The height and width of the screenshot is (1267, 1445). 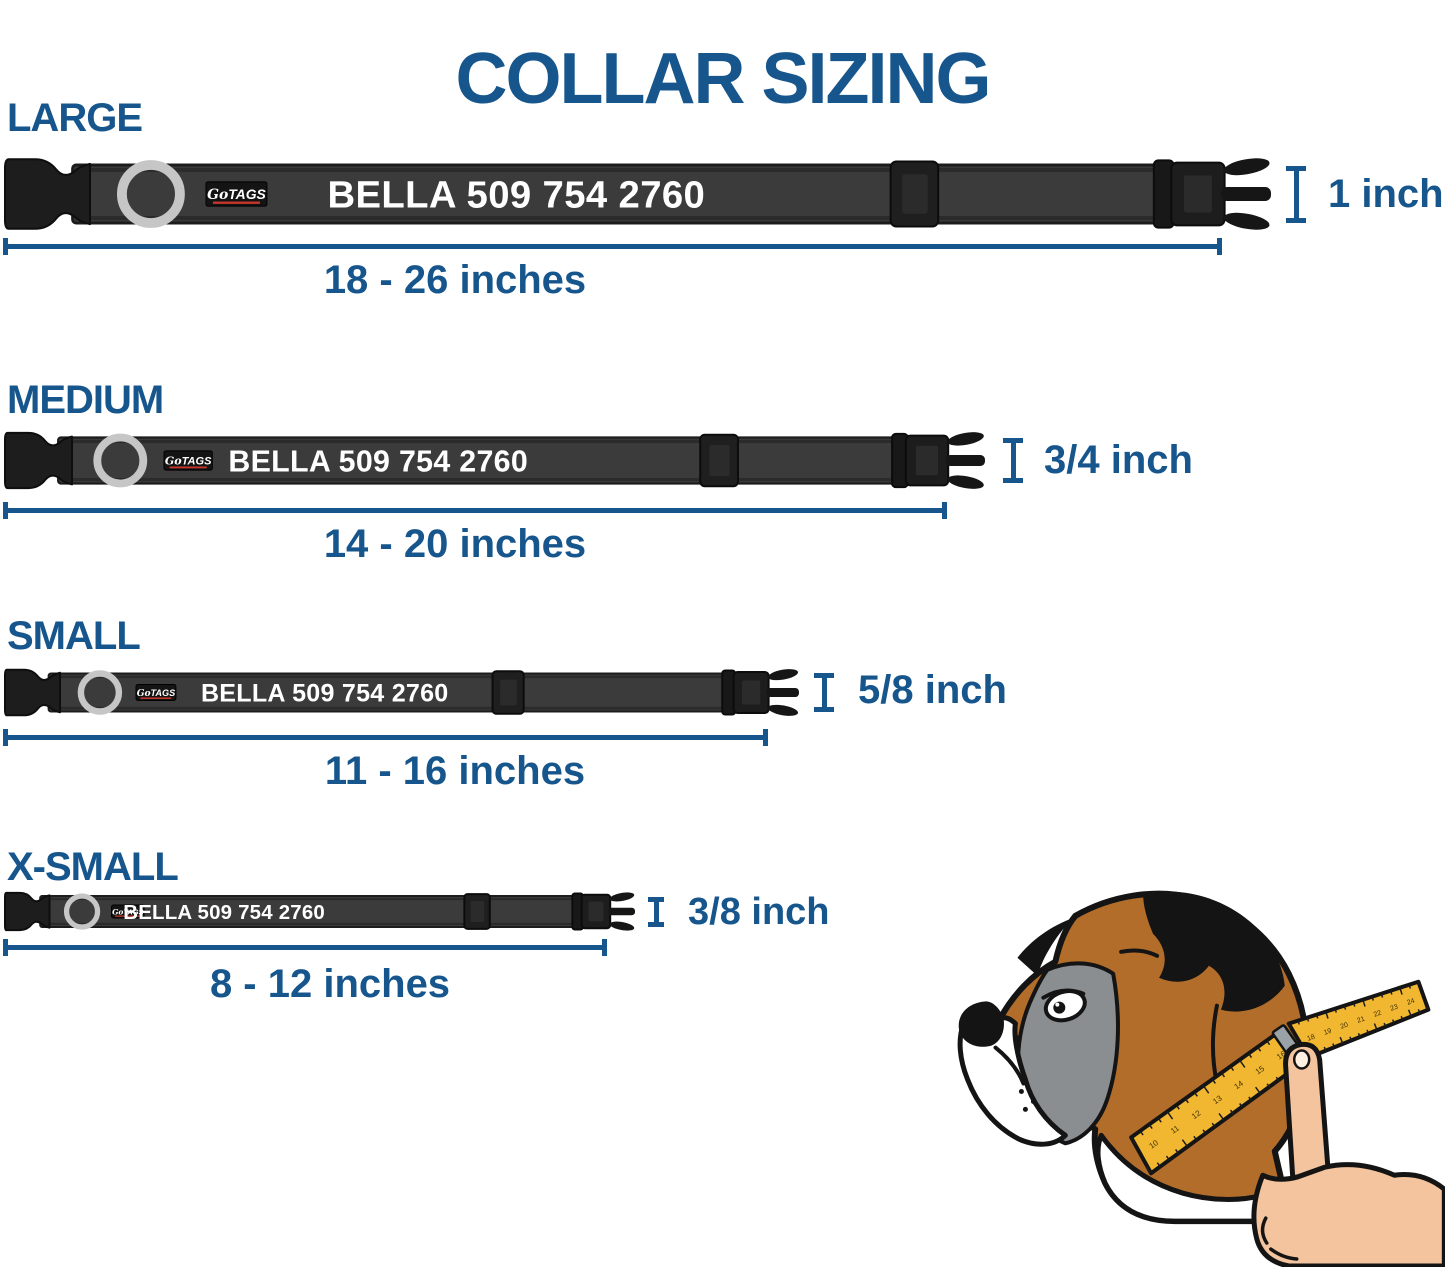 I want to click on svg-text: 18, so click(x=1311, y=1038).